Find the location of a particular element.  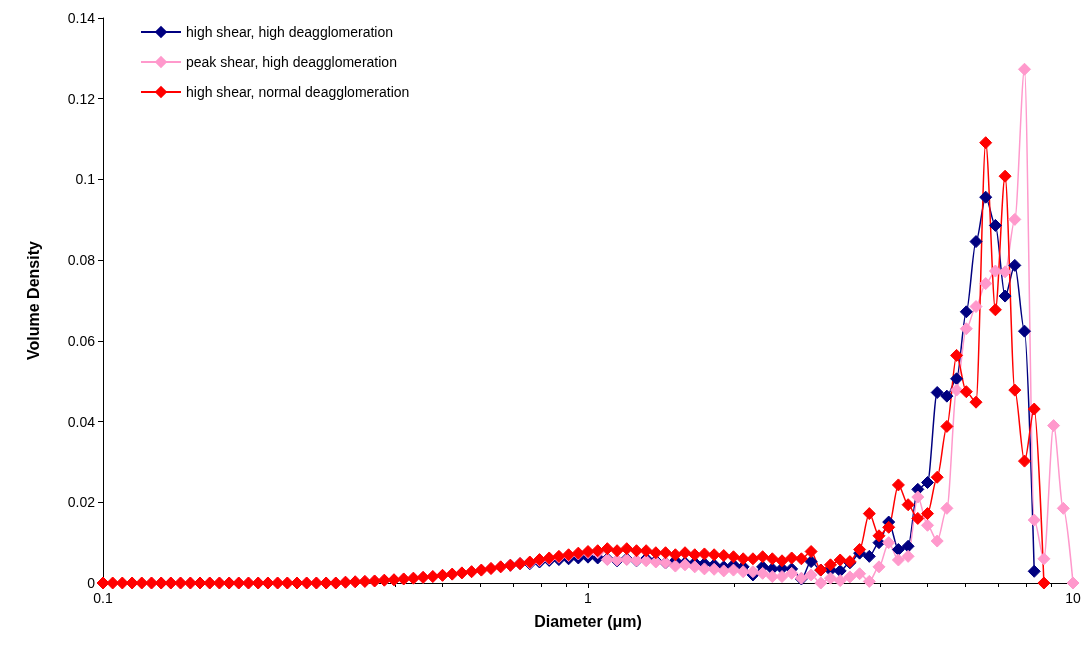

x-tick-label: 0.1 is located at coordinates (103, 598).